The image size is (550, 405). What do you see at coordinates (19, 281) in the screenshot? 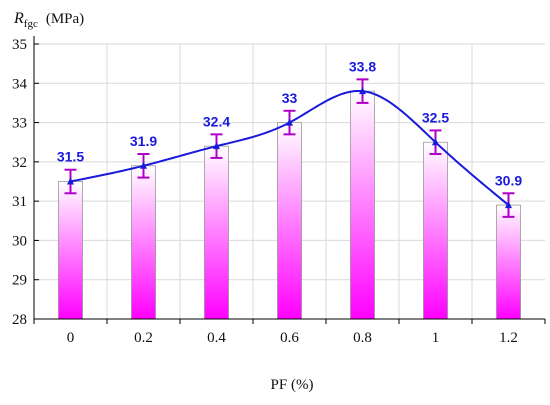
I see `y-tick-label-29: 29` at bounding box center [19, 281].